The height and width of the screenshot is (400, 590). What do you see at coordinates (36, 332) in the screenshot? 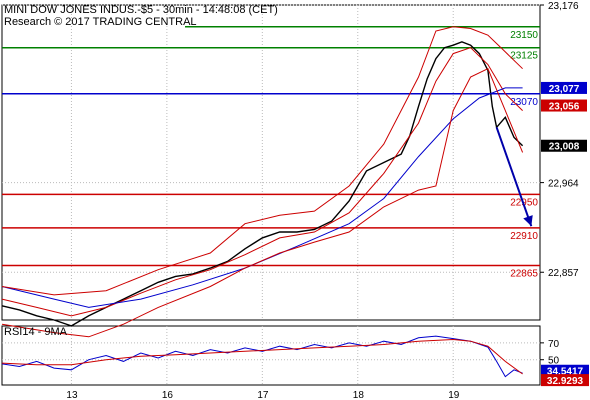
I see `rsi-title: RSI14 - 9MA` at bounding box center [36, 332].